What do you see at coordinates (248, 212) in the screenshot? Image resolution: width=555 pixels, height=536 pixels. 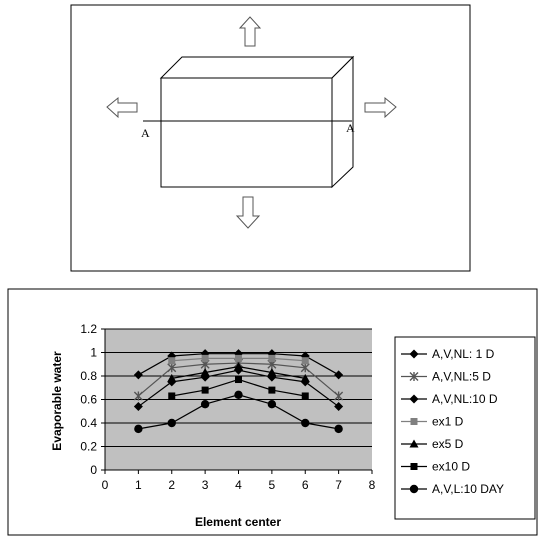 I see `arrow-down-icon` at bounding box center [248, 212].